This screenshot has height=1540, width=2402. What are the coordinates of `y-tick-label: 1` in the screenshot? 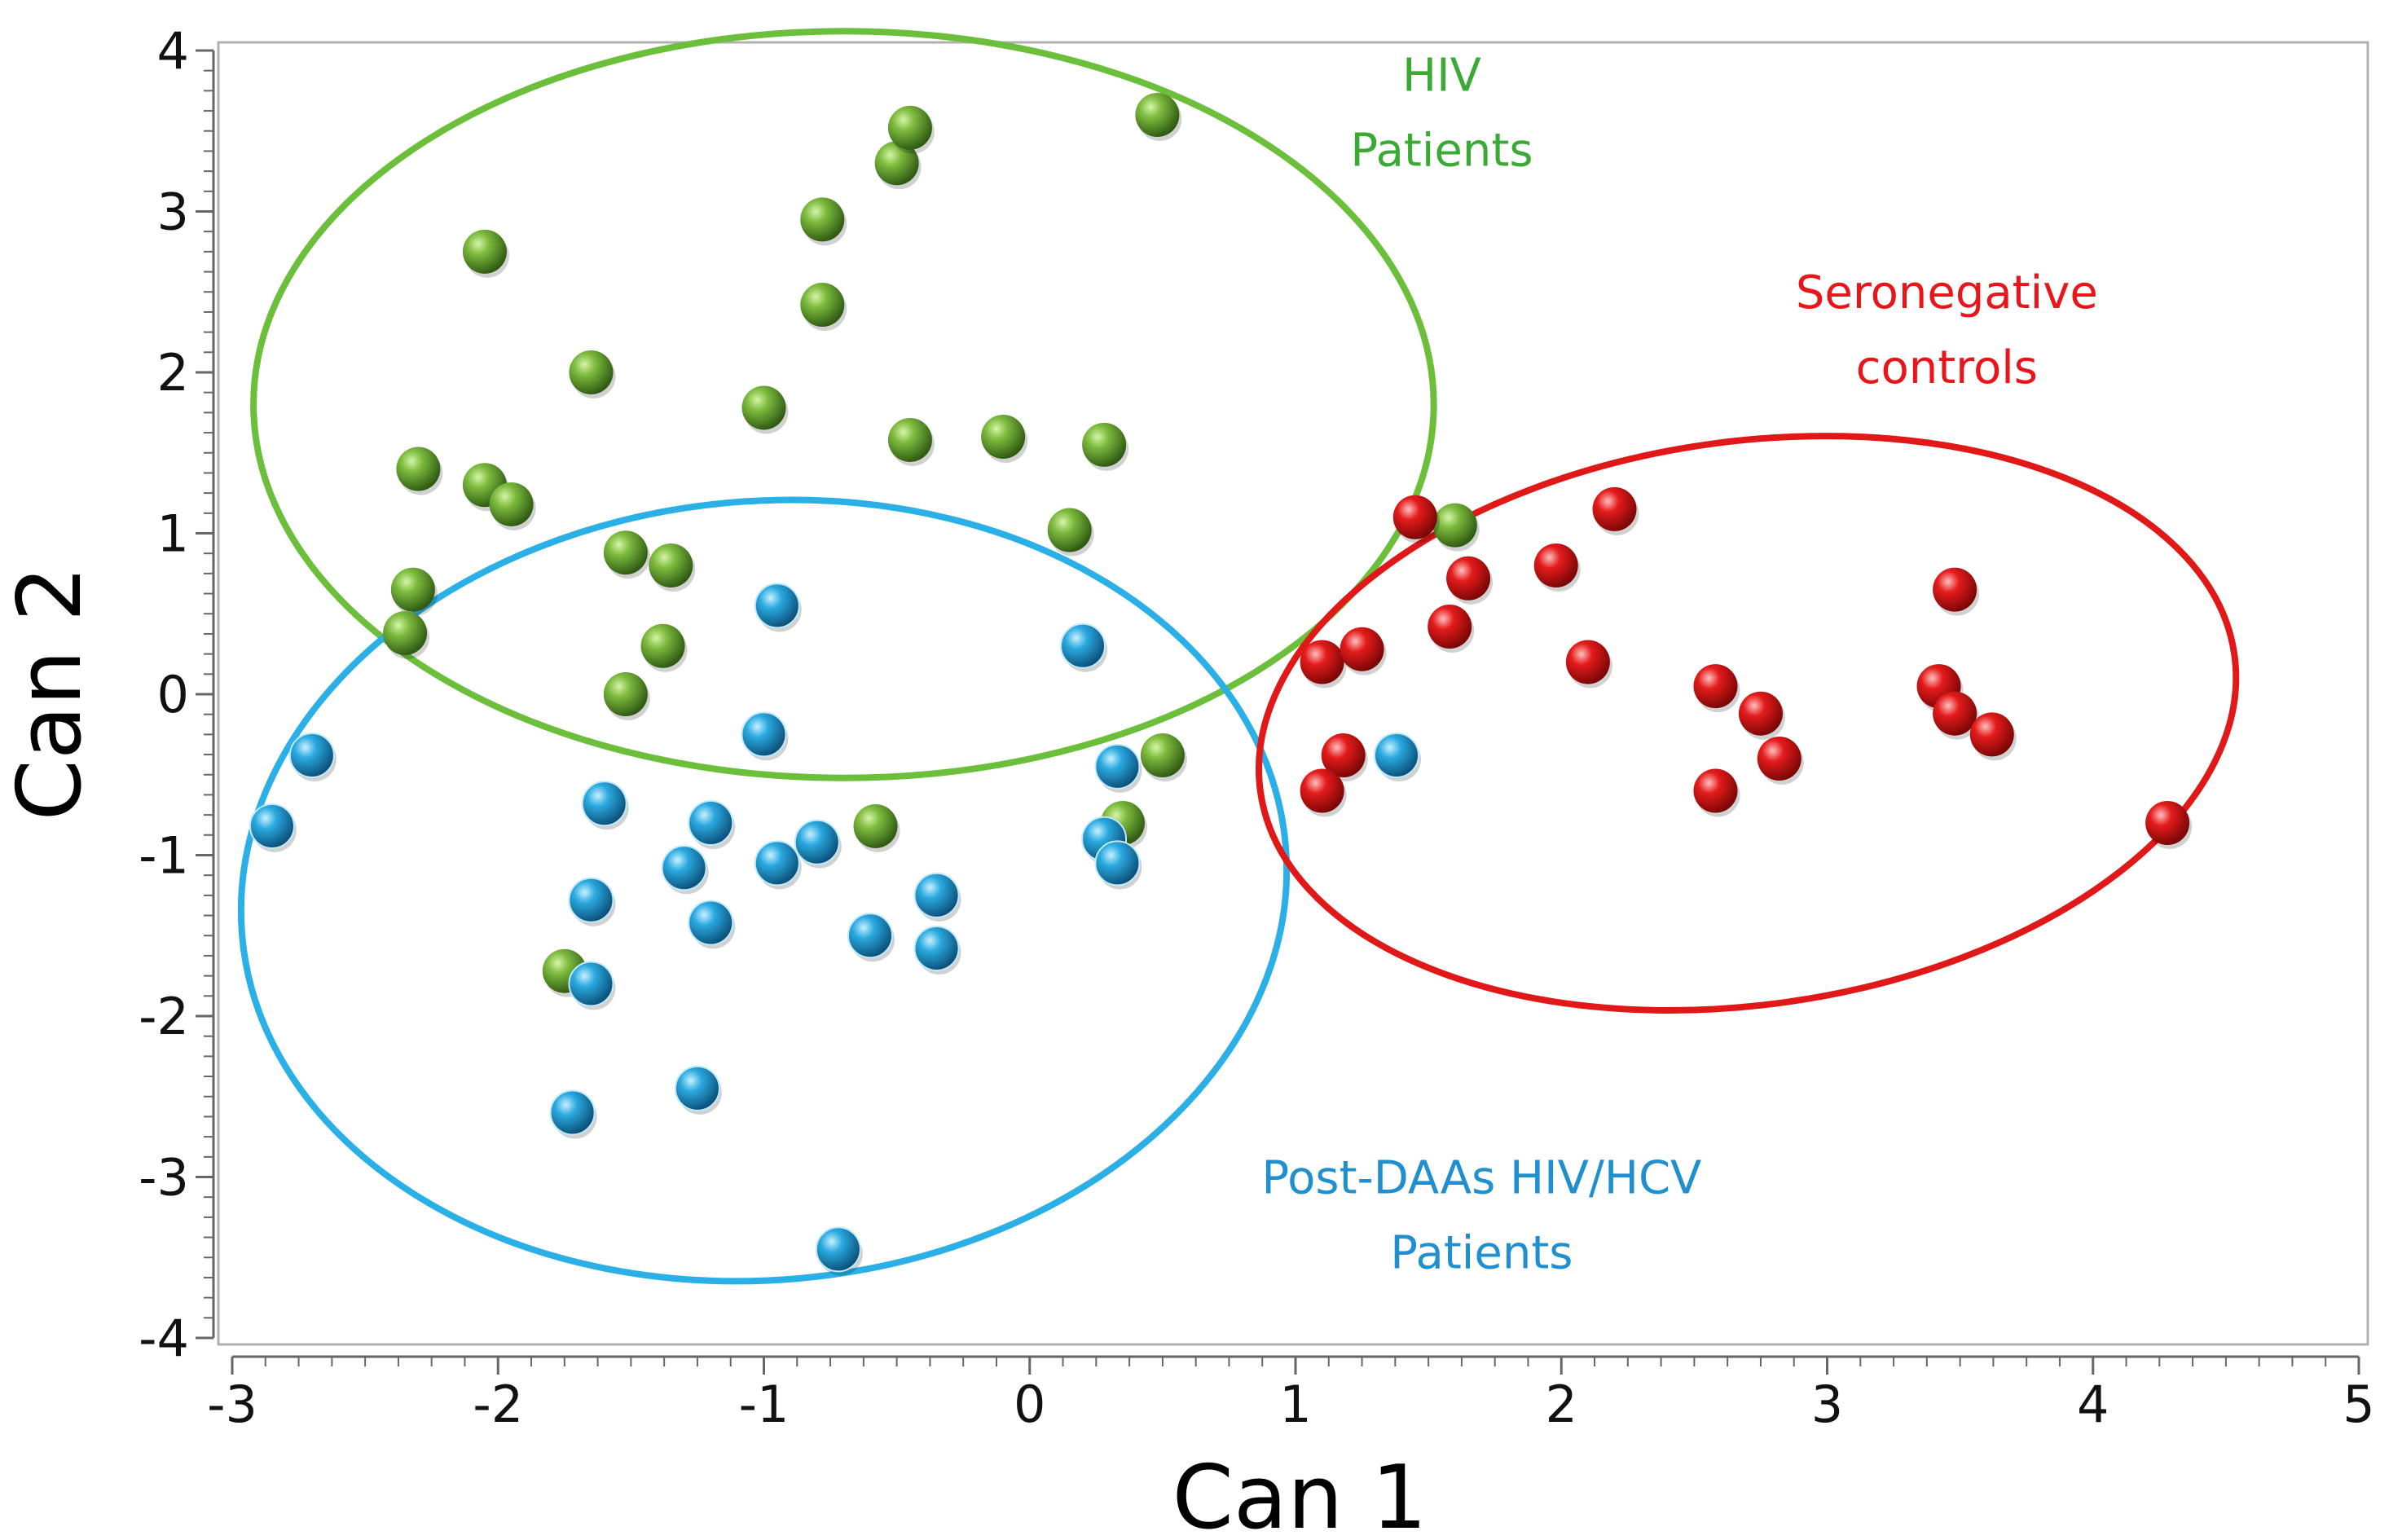 It's located at (173, 534).